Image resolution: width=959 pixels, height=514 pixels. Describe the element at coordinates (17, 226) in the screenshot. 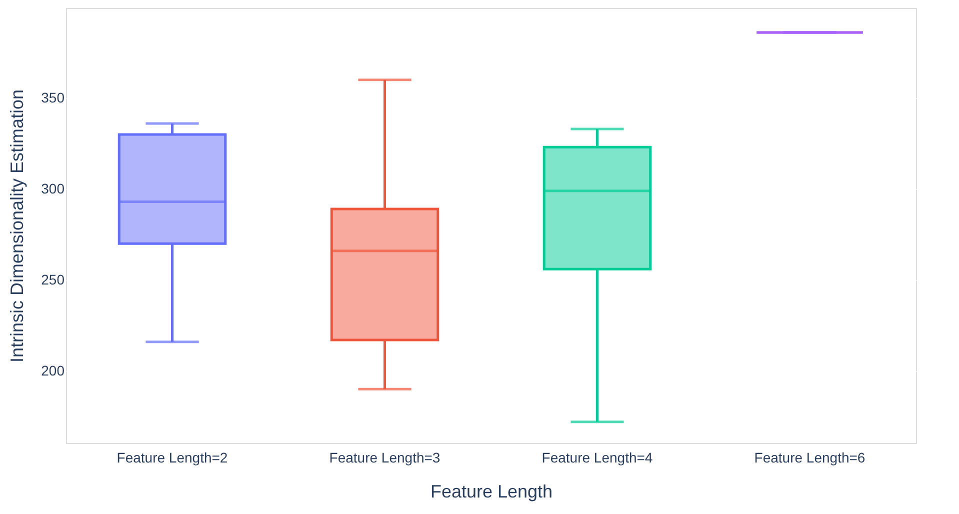

I see `y-axis-title: Intrinsic Dimensionality Estimation` at that location.